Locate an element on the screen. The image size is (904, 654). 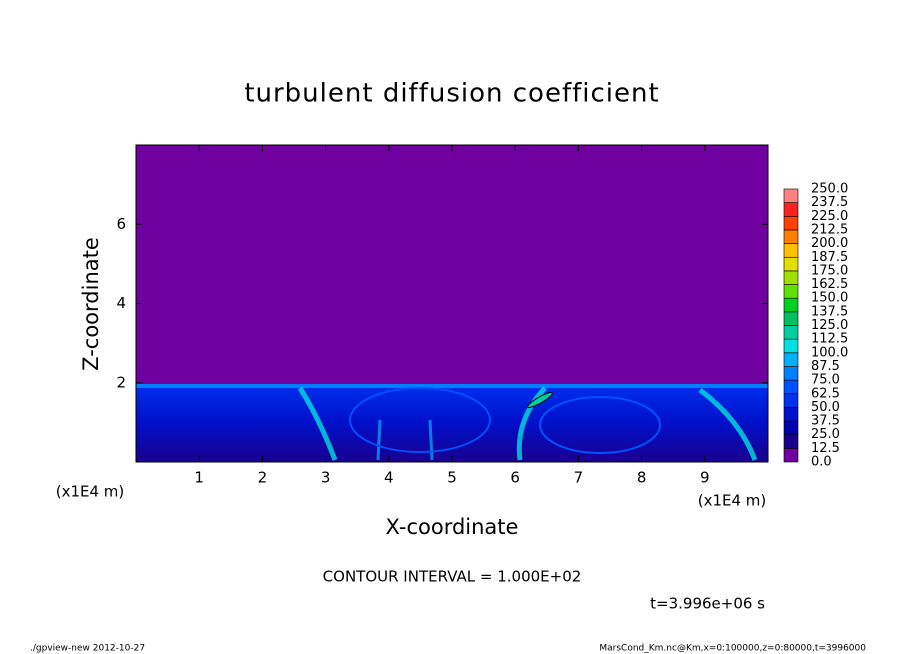
colorbar-label: 125.0 is located at coordinates (829, 325).